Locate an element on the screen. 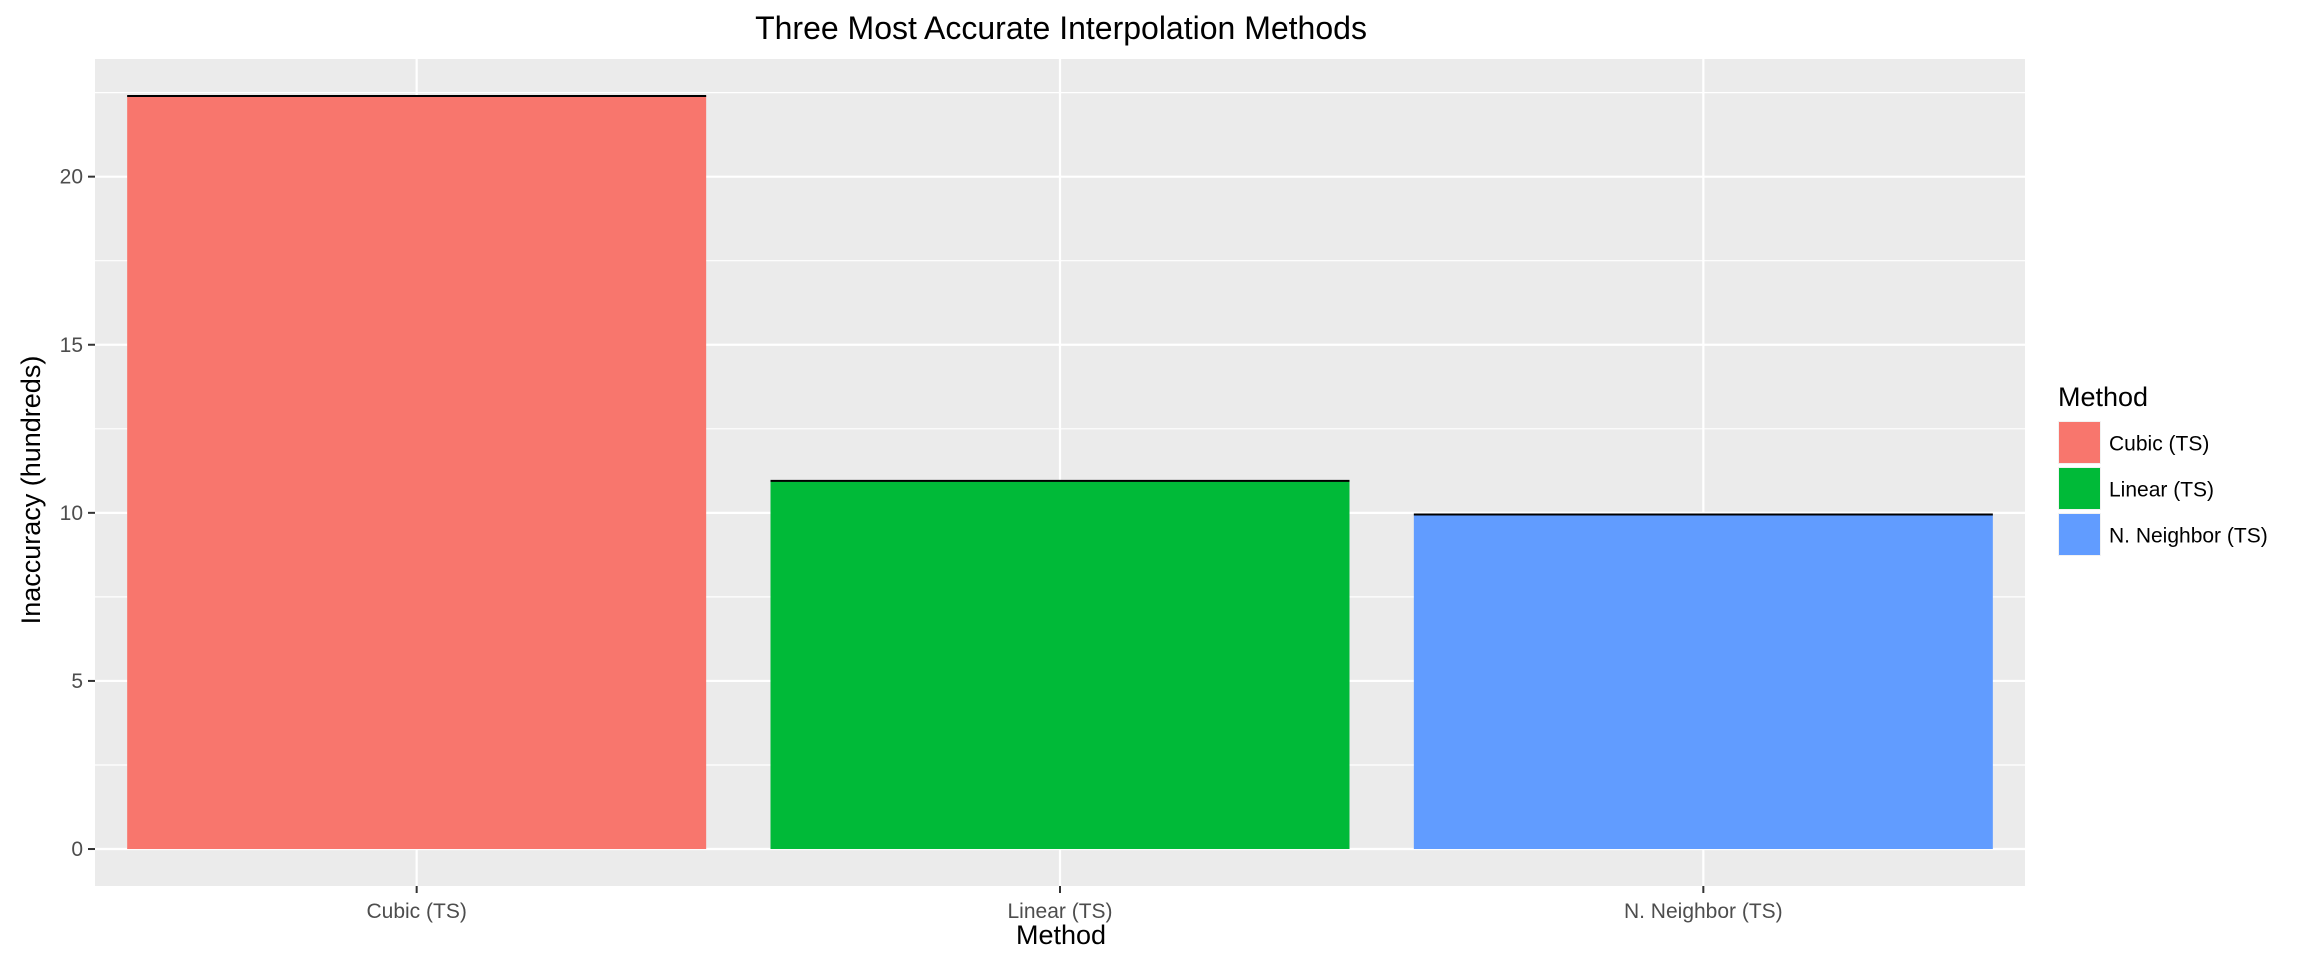 This screenshot has height=965, width=2304. y-axis-label: Inaccuracy (hundreds) is located at coordinates (31, 490).